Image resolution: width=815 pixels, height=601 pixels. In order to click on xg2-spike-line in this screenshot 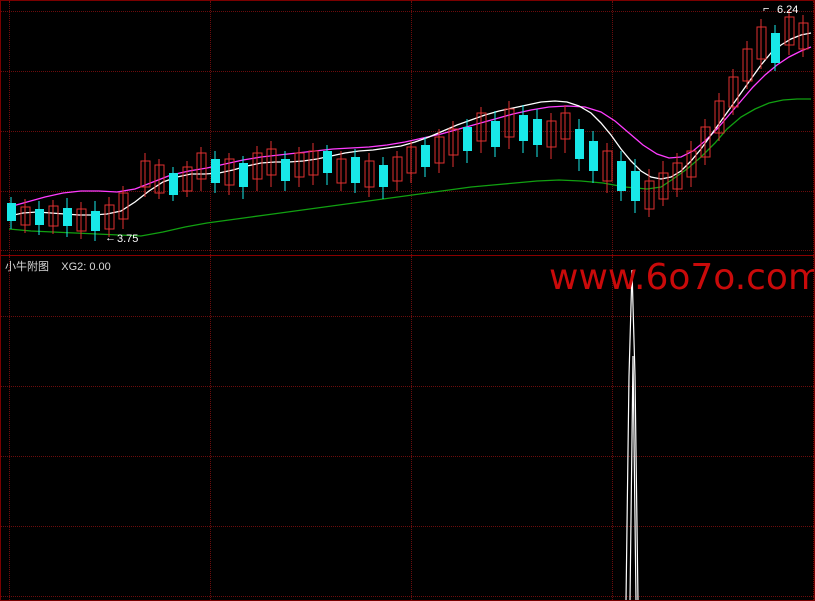, I will do `click(632, 434)`.